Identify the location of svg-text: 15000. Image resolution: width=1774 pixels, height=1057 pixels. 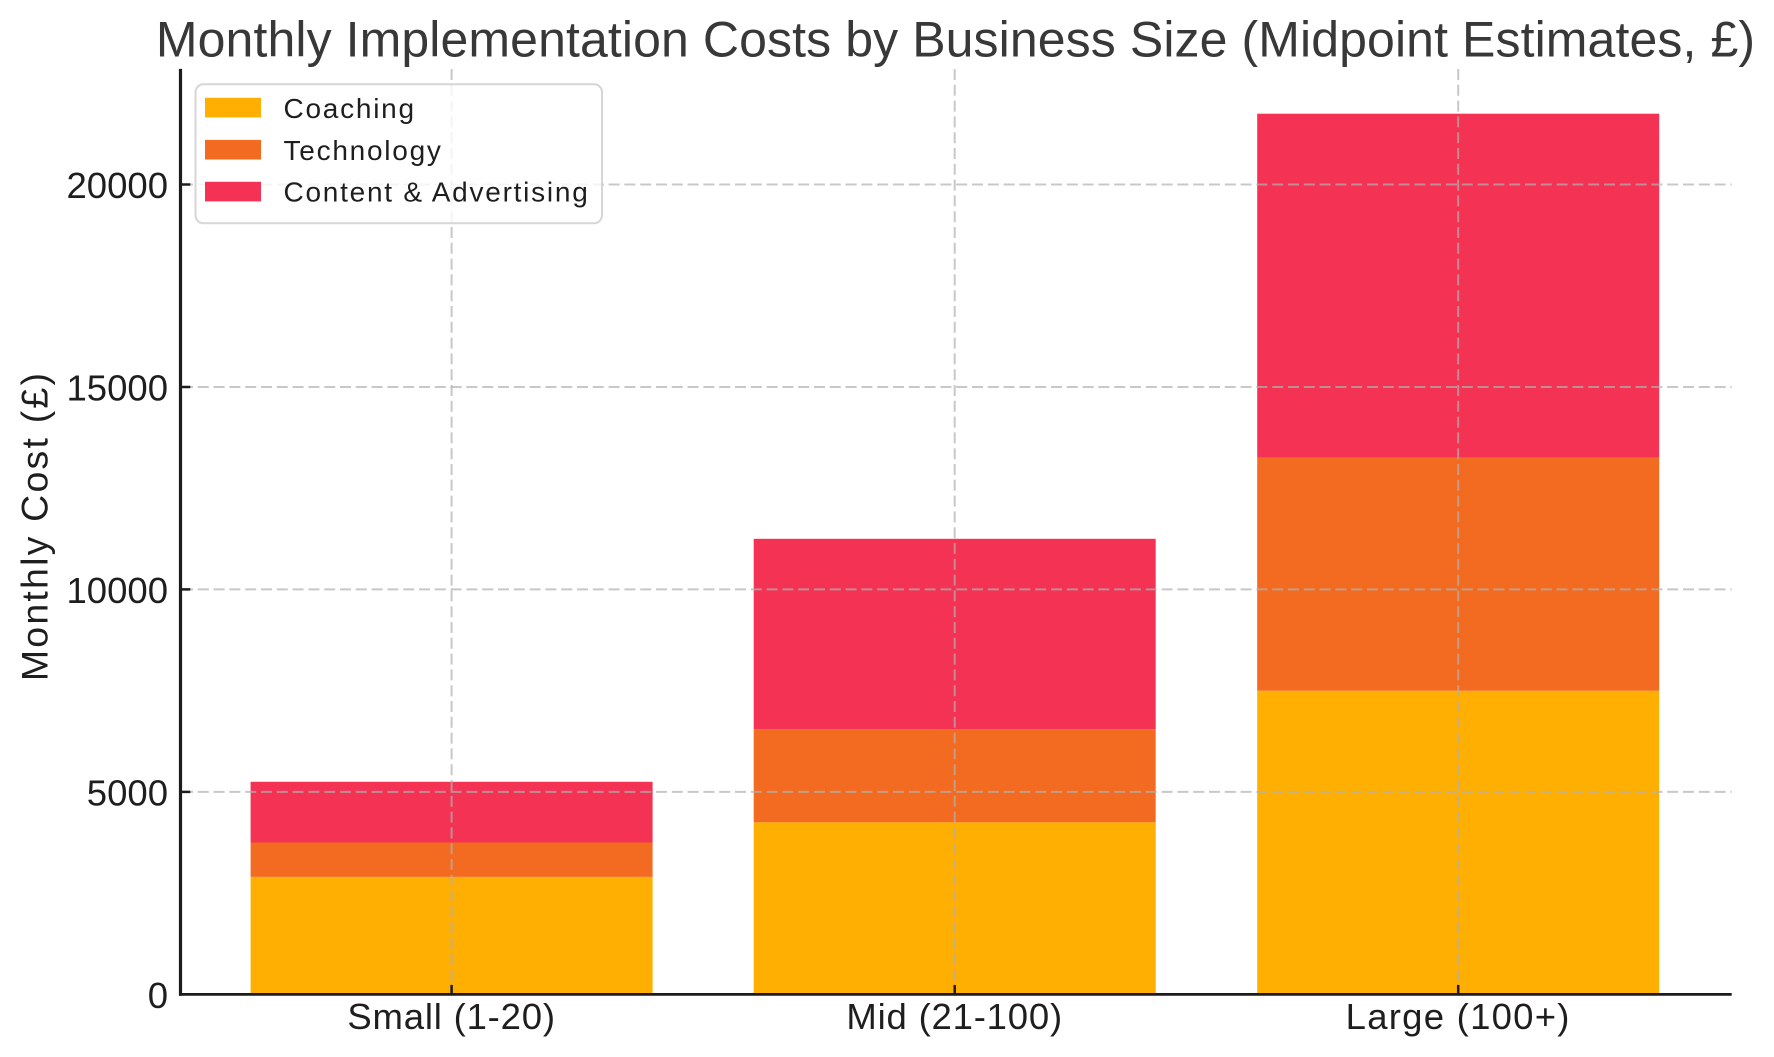
(118, 388).